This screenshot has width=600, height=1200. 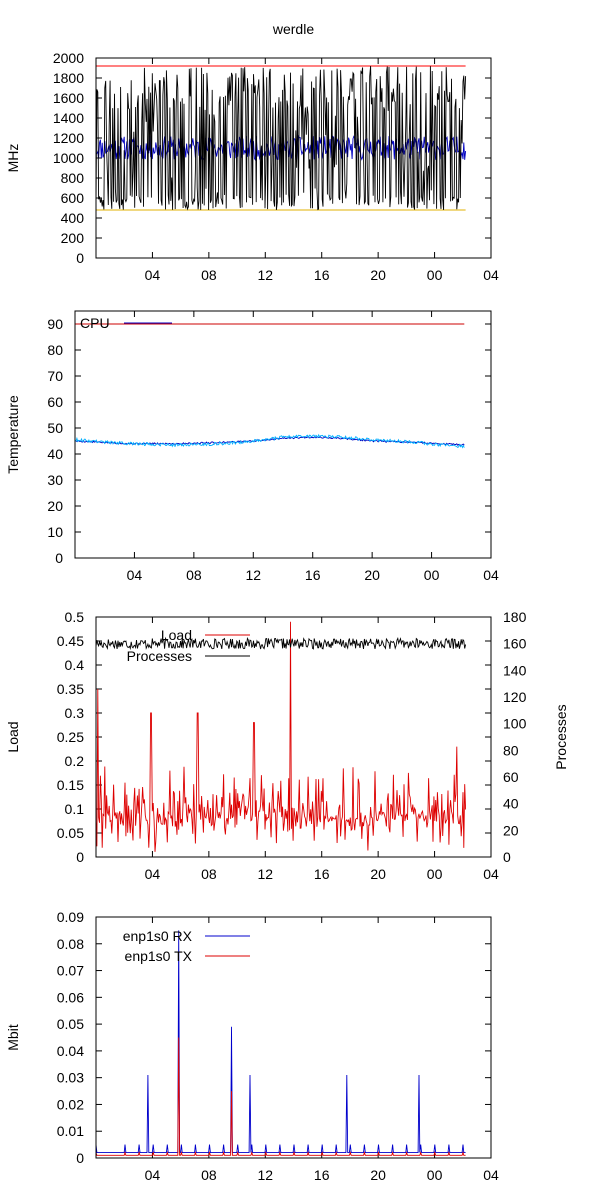 What do you see at coordinates (159, 956) in the screenshot?
I see `legend-label: enp1s0 TX` at bounding box center [159, 956].